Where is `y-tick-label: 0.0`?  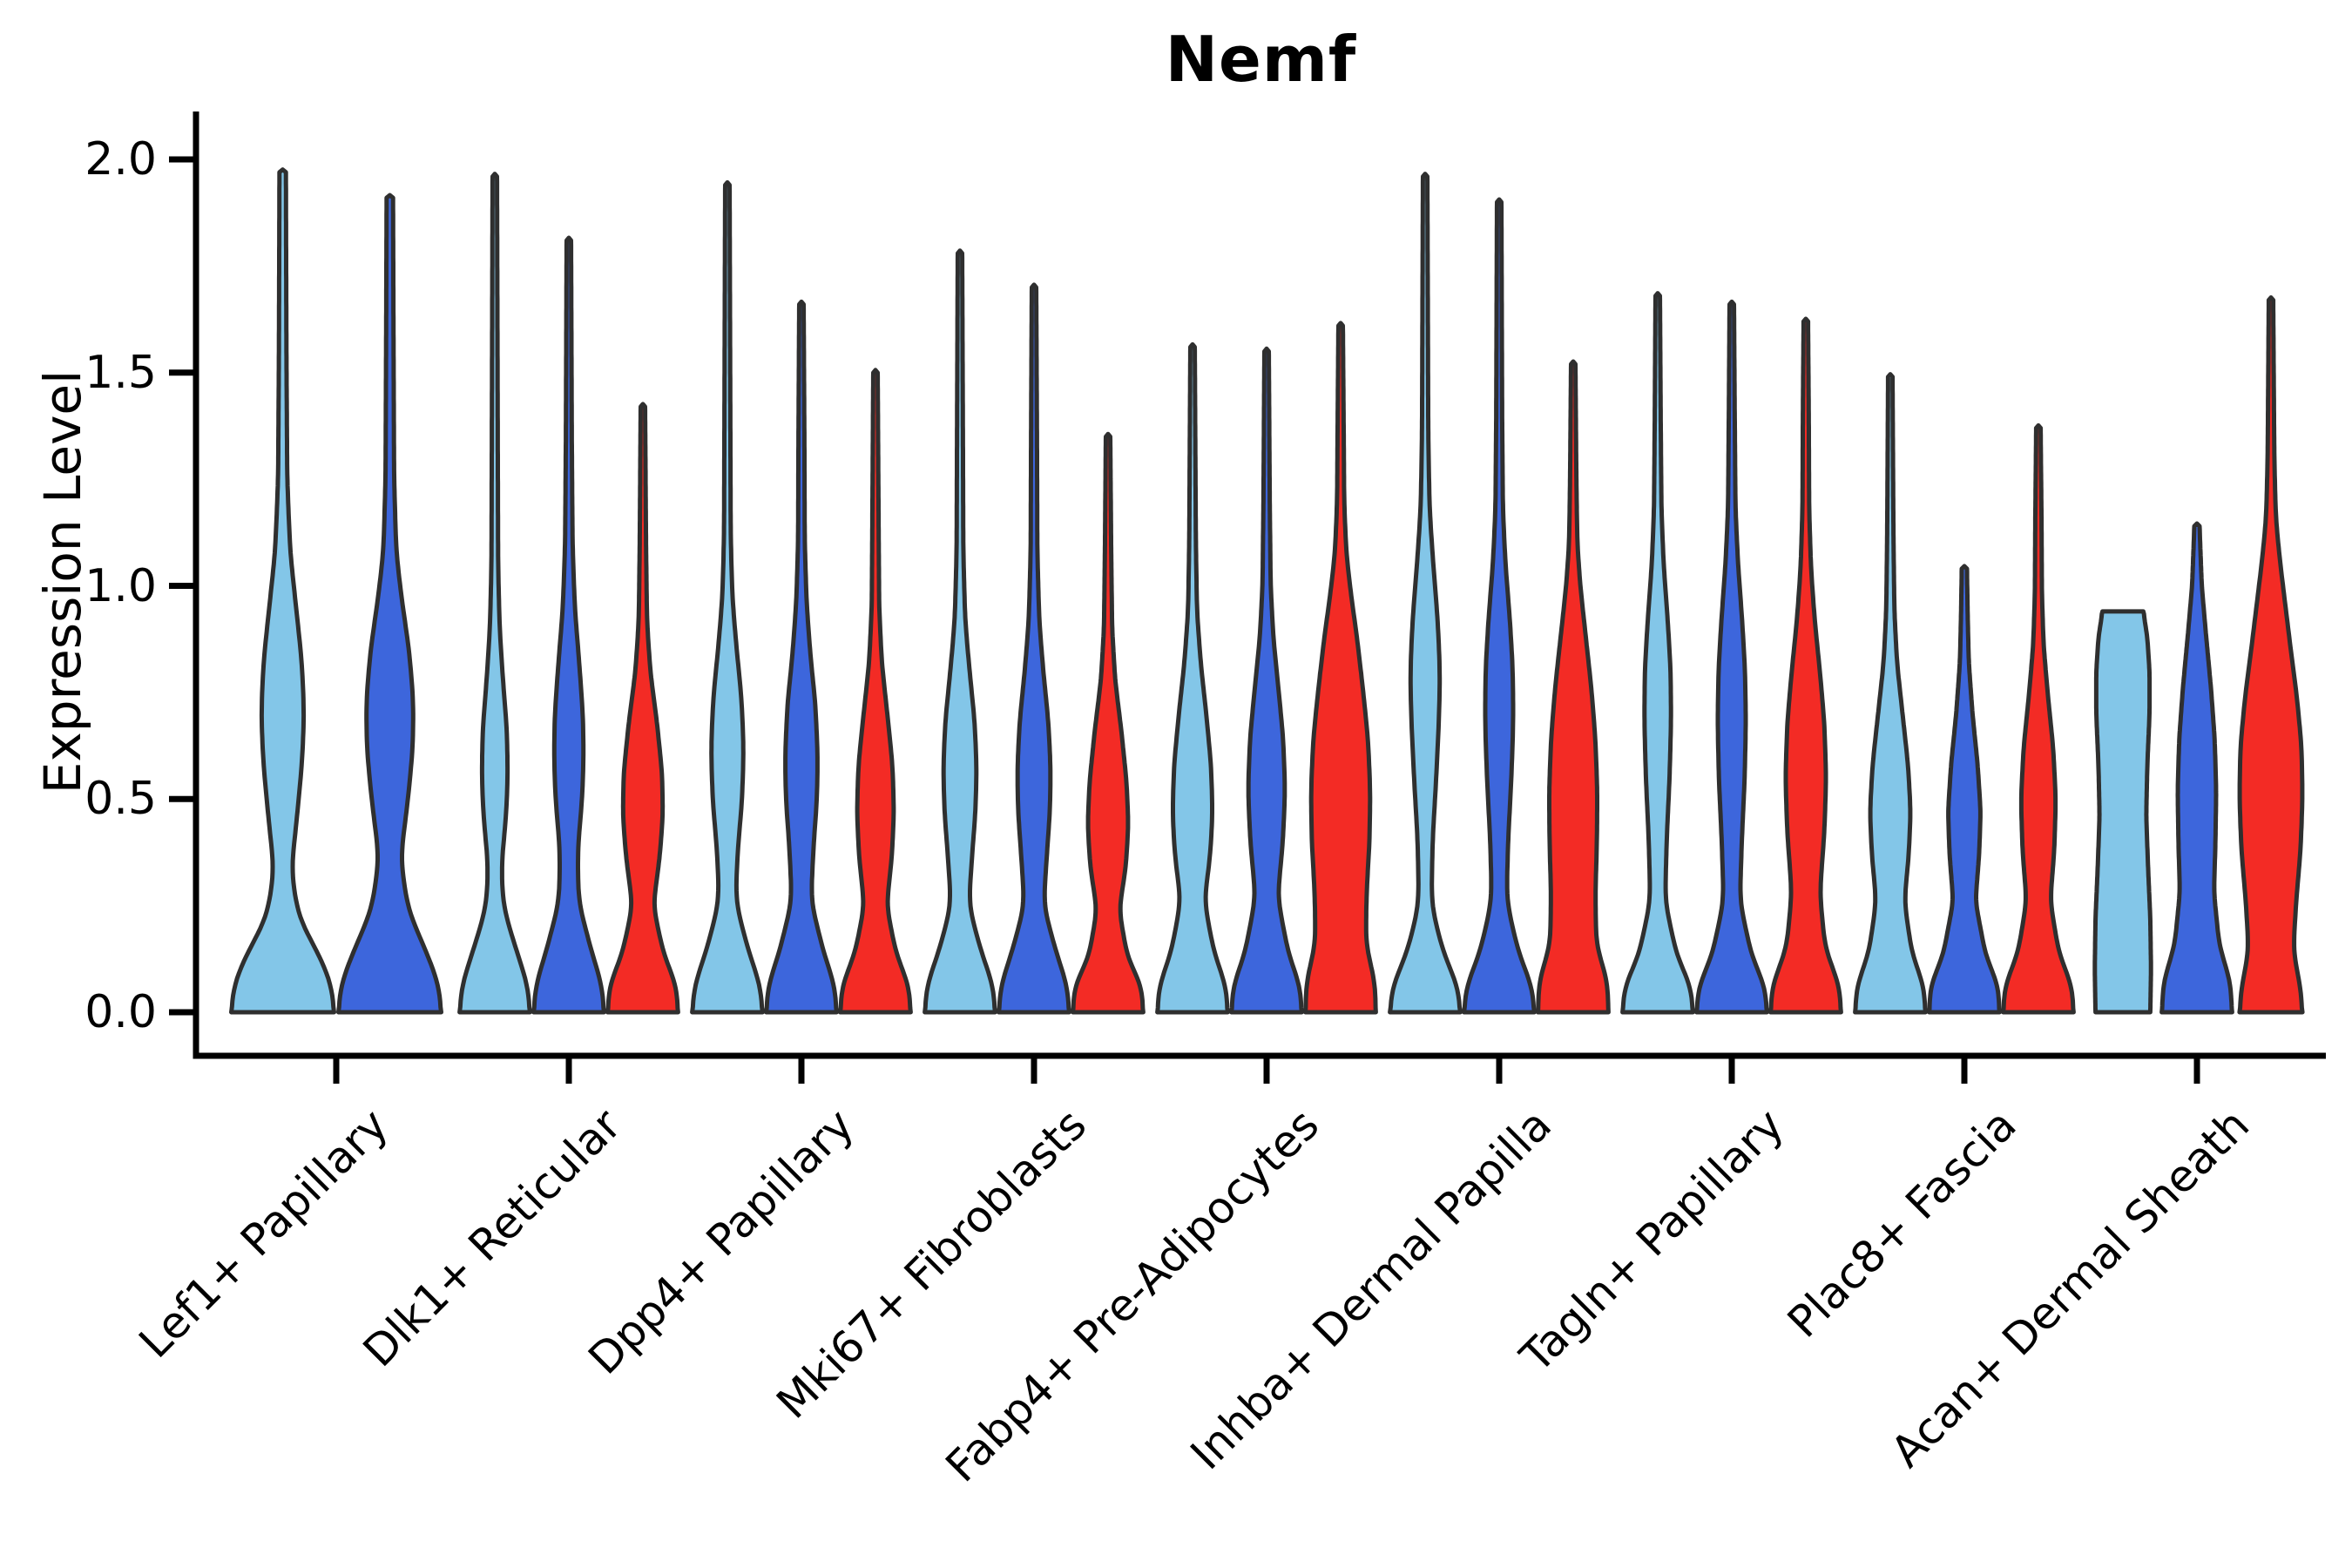
y-tick-label: 0.0 is located at coordinates (120, 1012).